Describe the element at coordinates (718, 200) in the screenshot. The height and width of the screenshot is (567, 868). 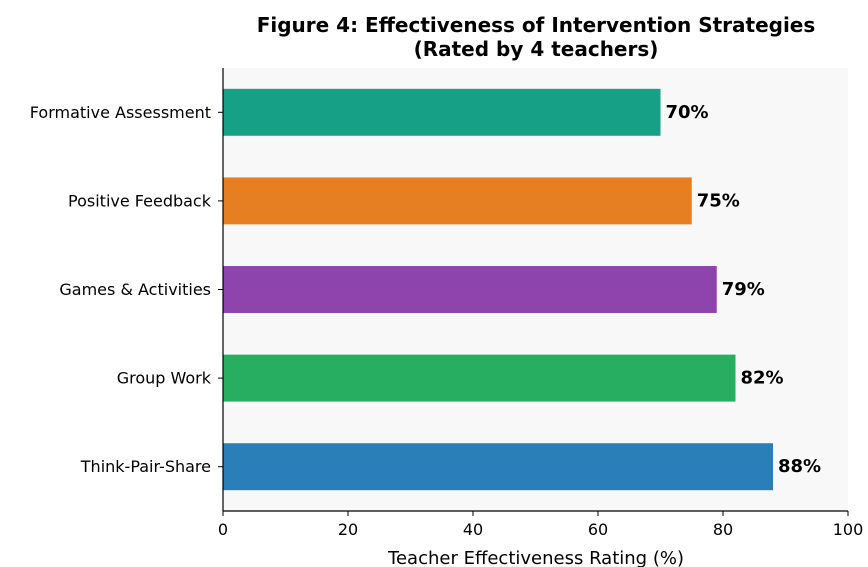
I see `data-label: 75%` at that location.